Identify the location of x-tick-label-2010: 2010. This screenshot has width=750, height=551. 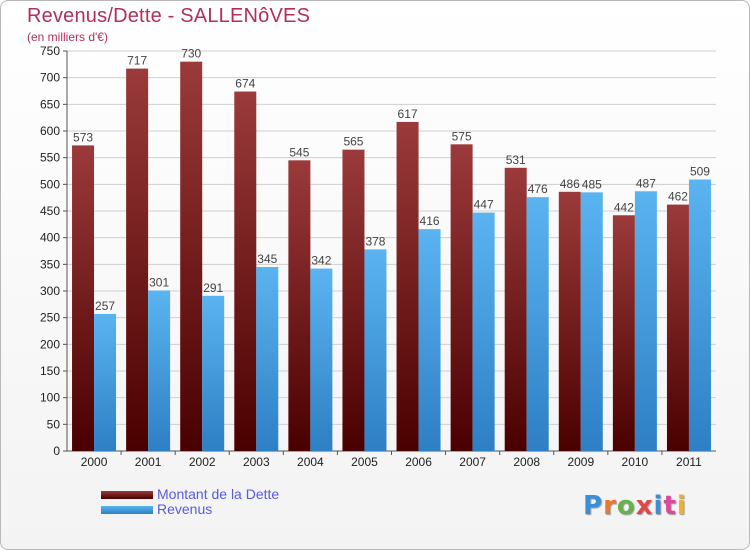
(635, 462).